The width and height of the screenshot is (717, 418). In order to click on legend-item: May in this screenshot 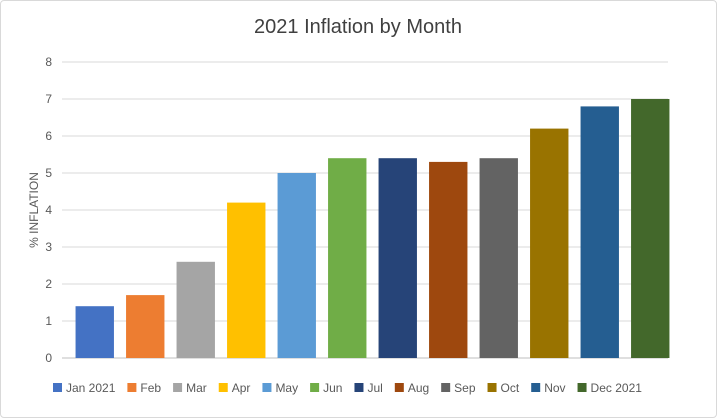, I will do `click(280, 388)`.